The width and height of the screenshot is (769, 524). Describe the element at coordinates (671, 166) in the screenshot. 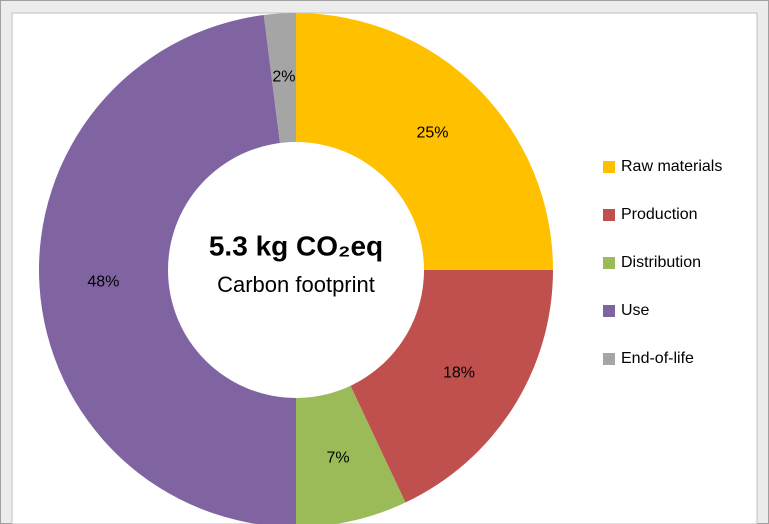

I see `legend-label: Raw materials` at that location.